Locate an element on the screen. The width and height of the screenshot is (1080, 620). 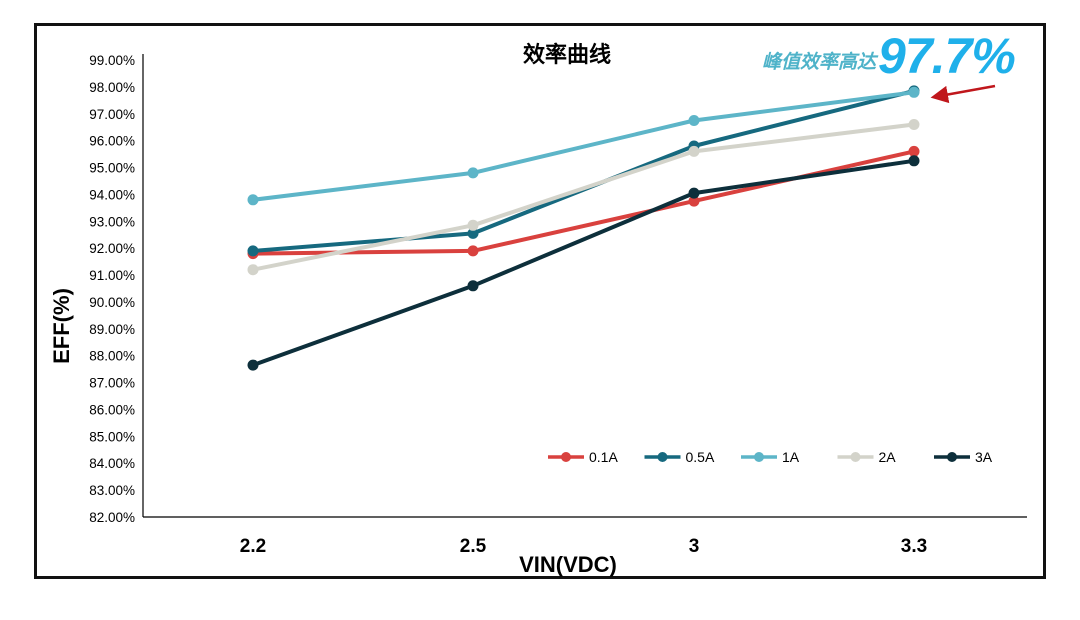
y-tick-label: 90.00% is located at coordinates (112, 302).